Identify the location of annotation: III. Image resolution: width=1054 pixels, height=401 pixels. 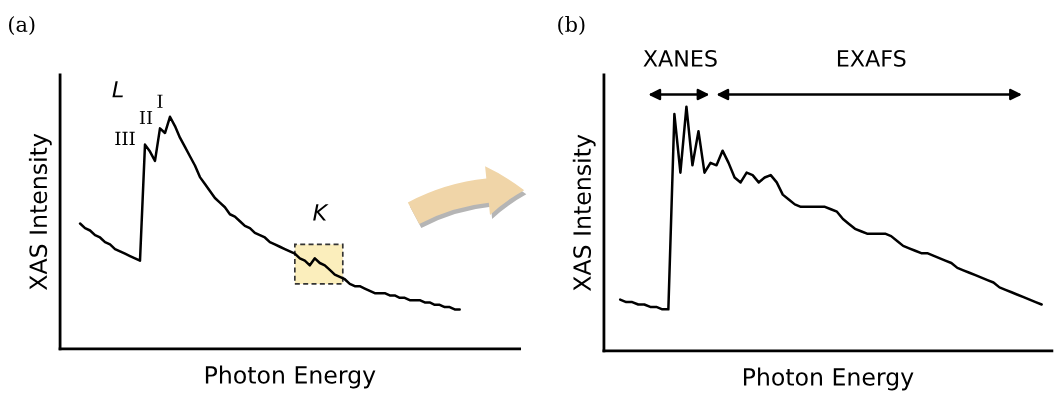
(125, 138).